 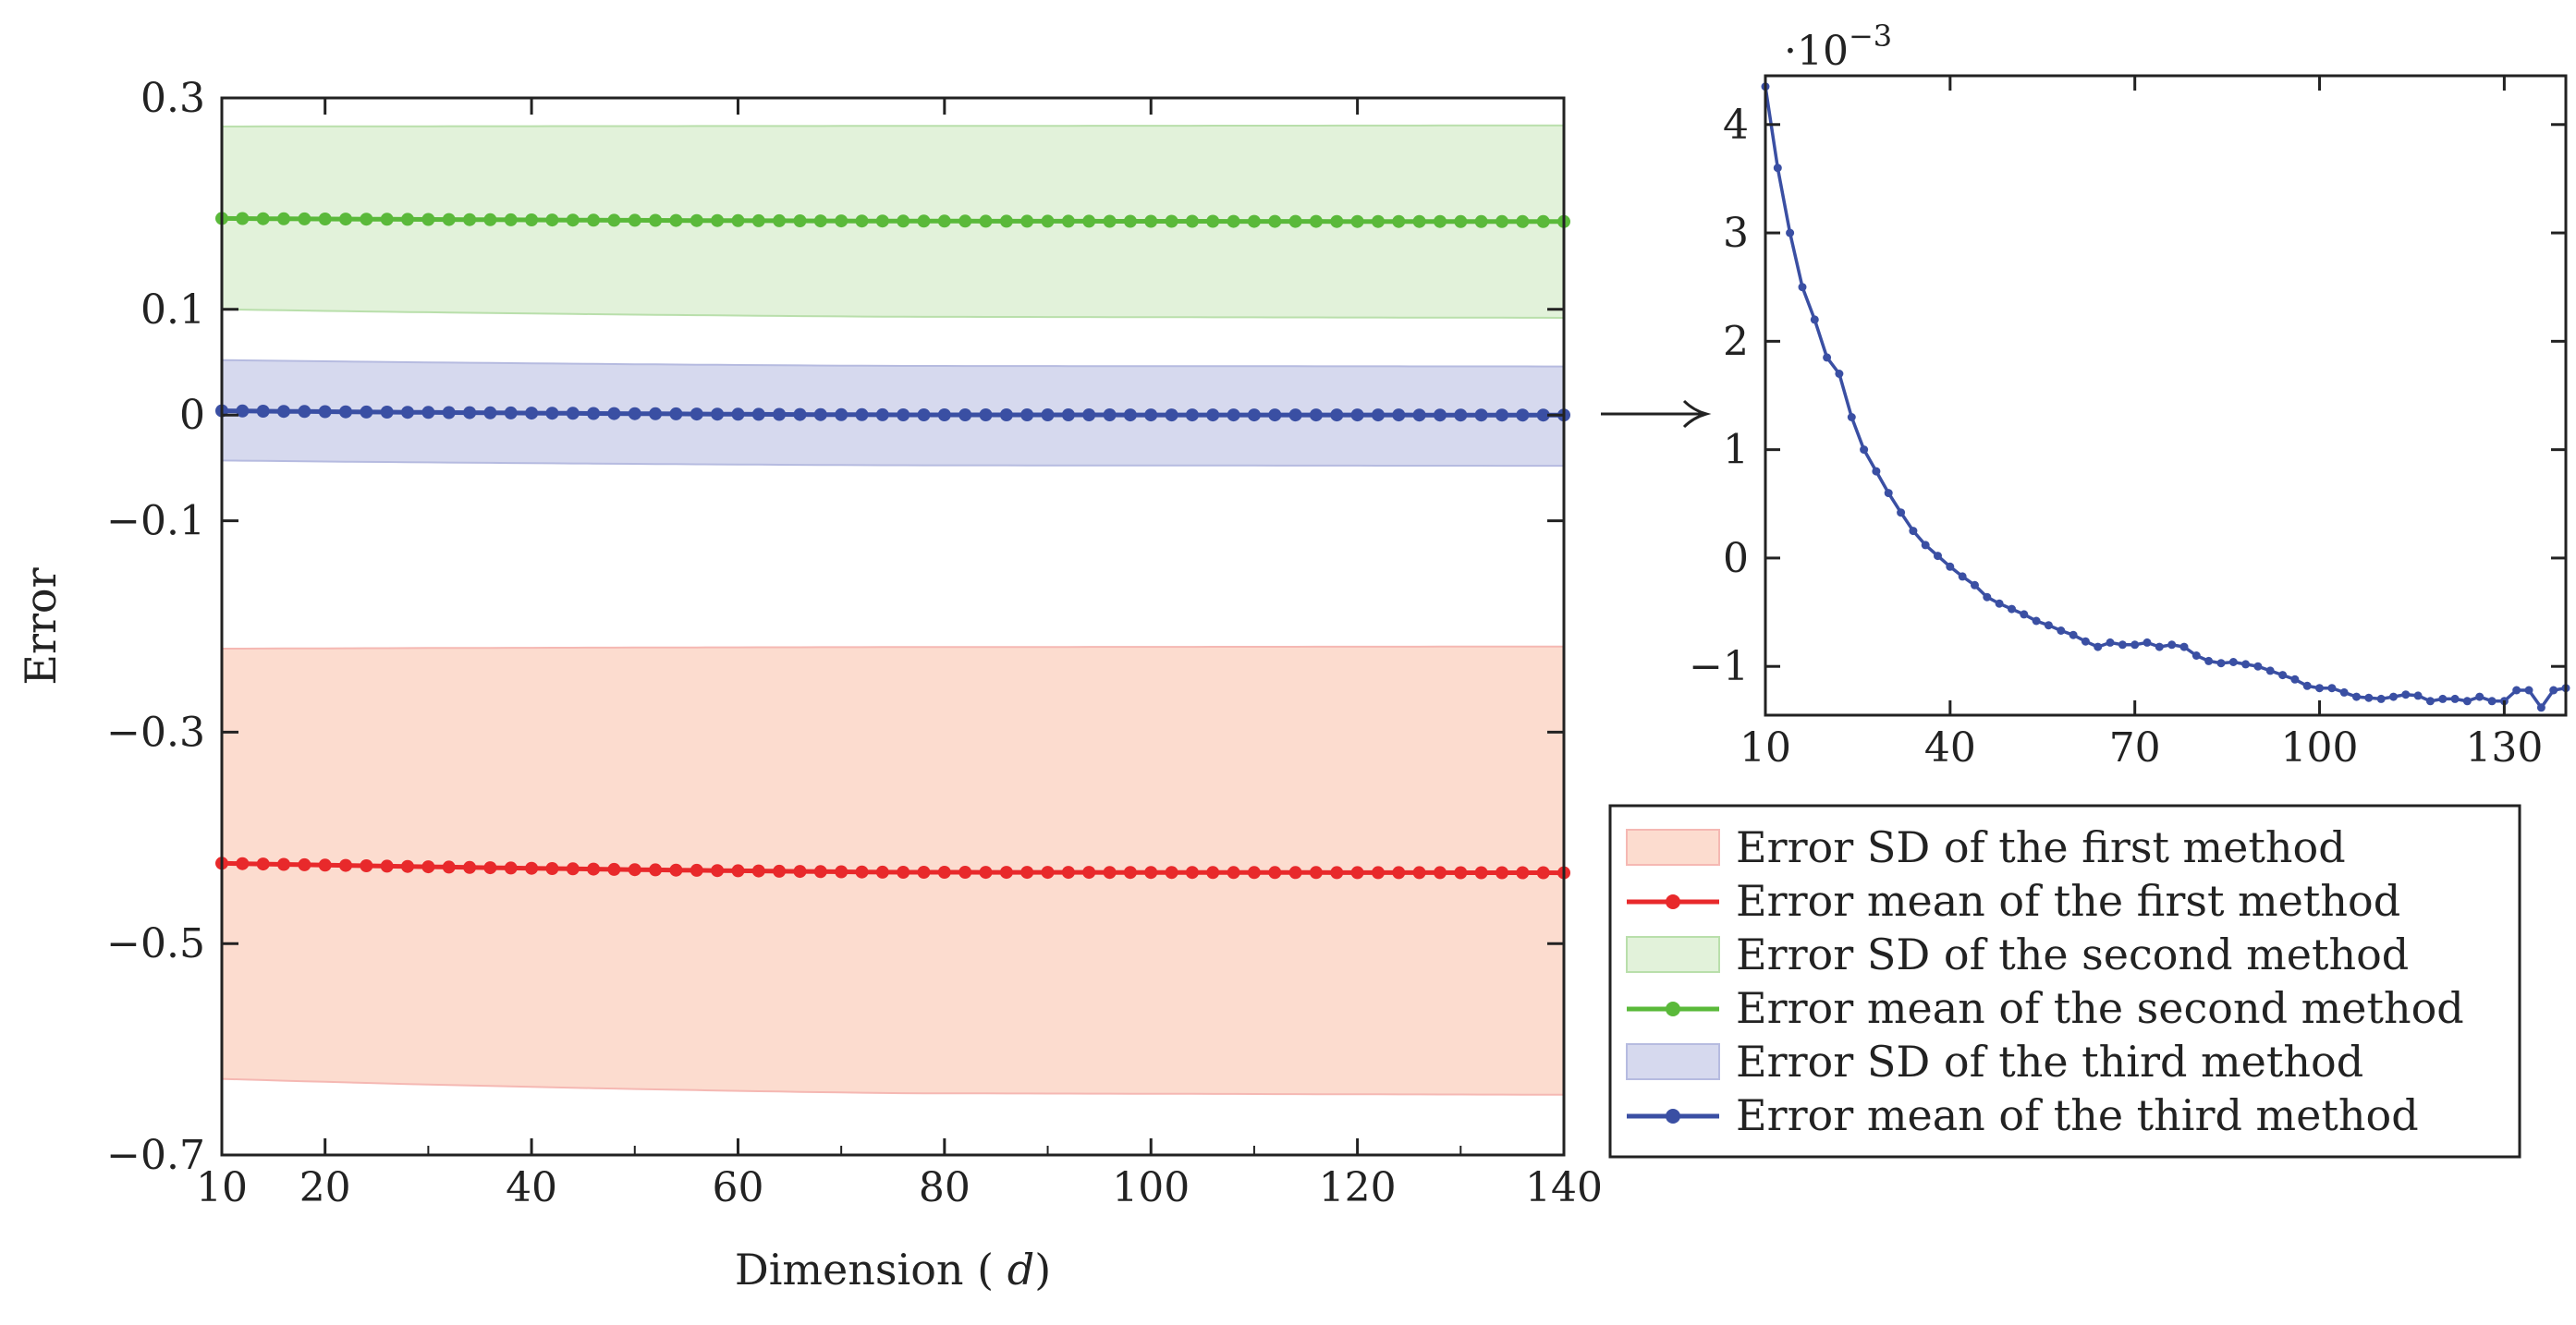 What do you see at coordinates (2064, 981) in the screenshot?
I see `legend-box` at bounding box center [2064, 981].